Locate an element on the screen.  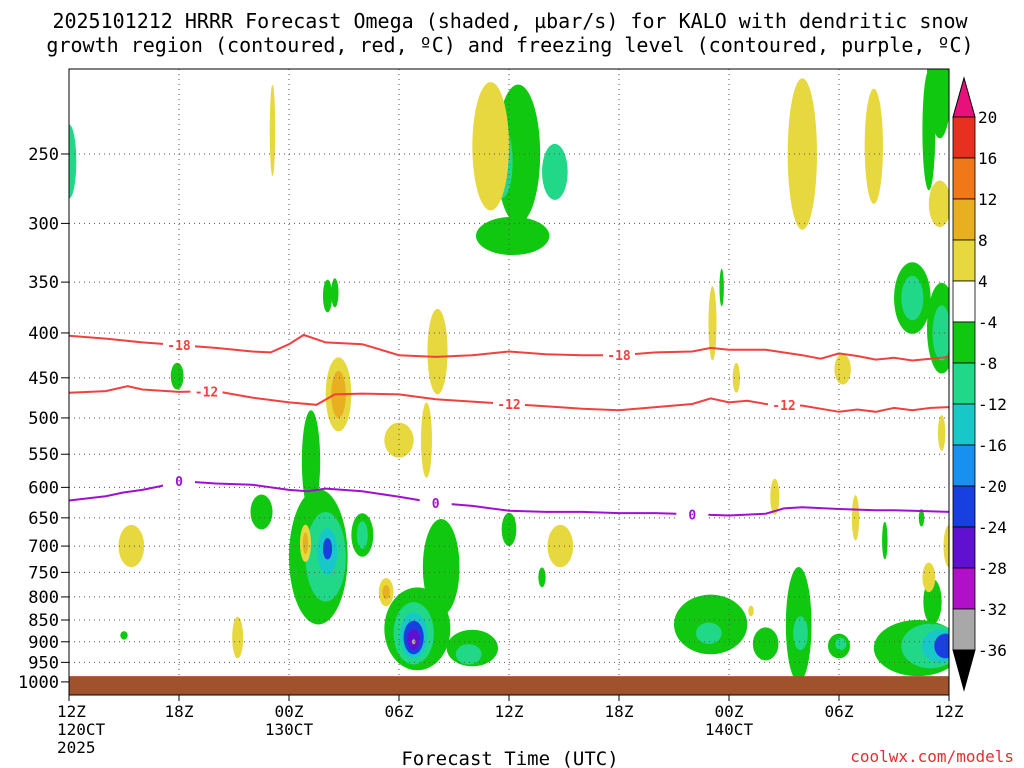
colorbar-top-arrow is located at coordinates (964, 97).